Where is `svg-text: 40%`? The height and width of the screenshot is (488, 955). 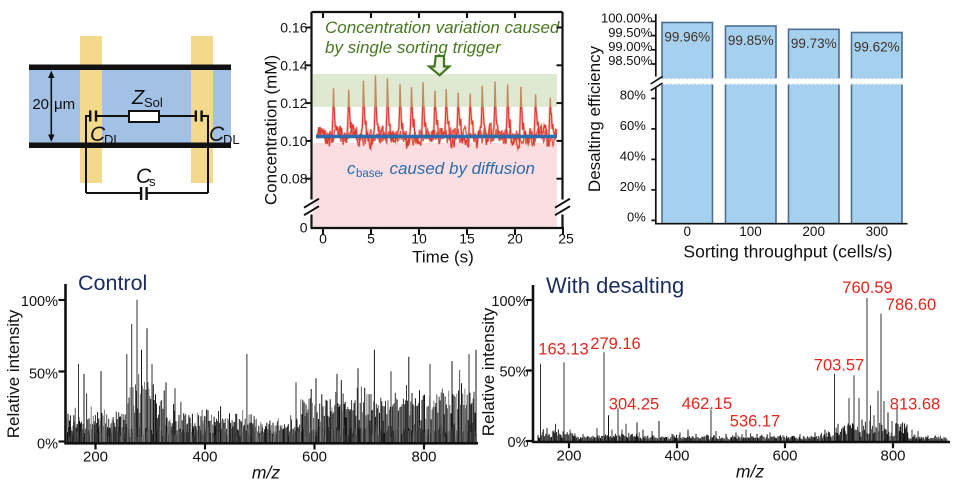
svg-text: 40% is located at coordinates (633, 156).